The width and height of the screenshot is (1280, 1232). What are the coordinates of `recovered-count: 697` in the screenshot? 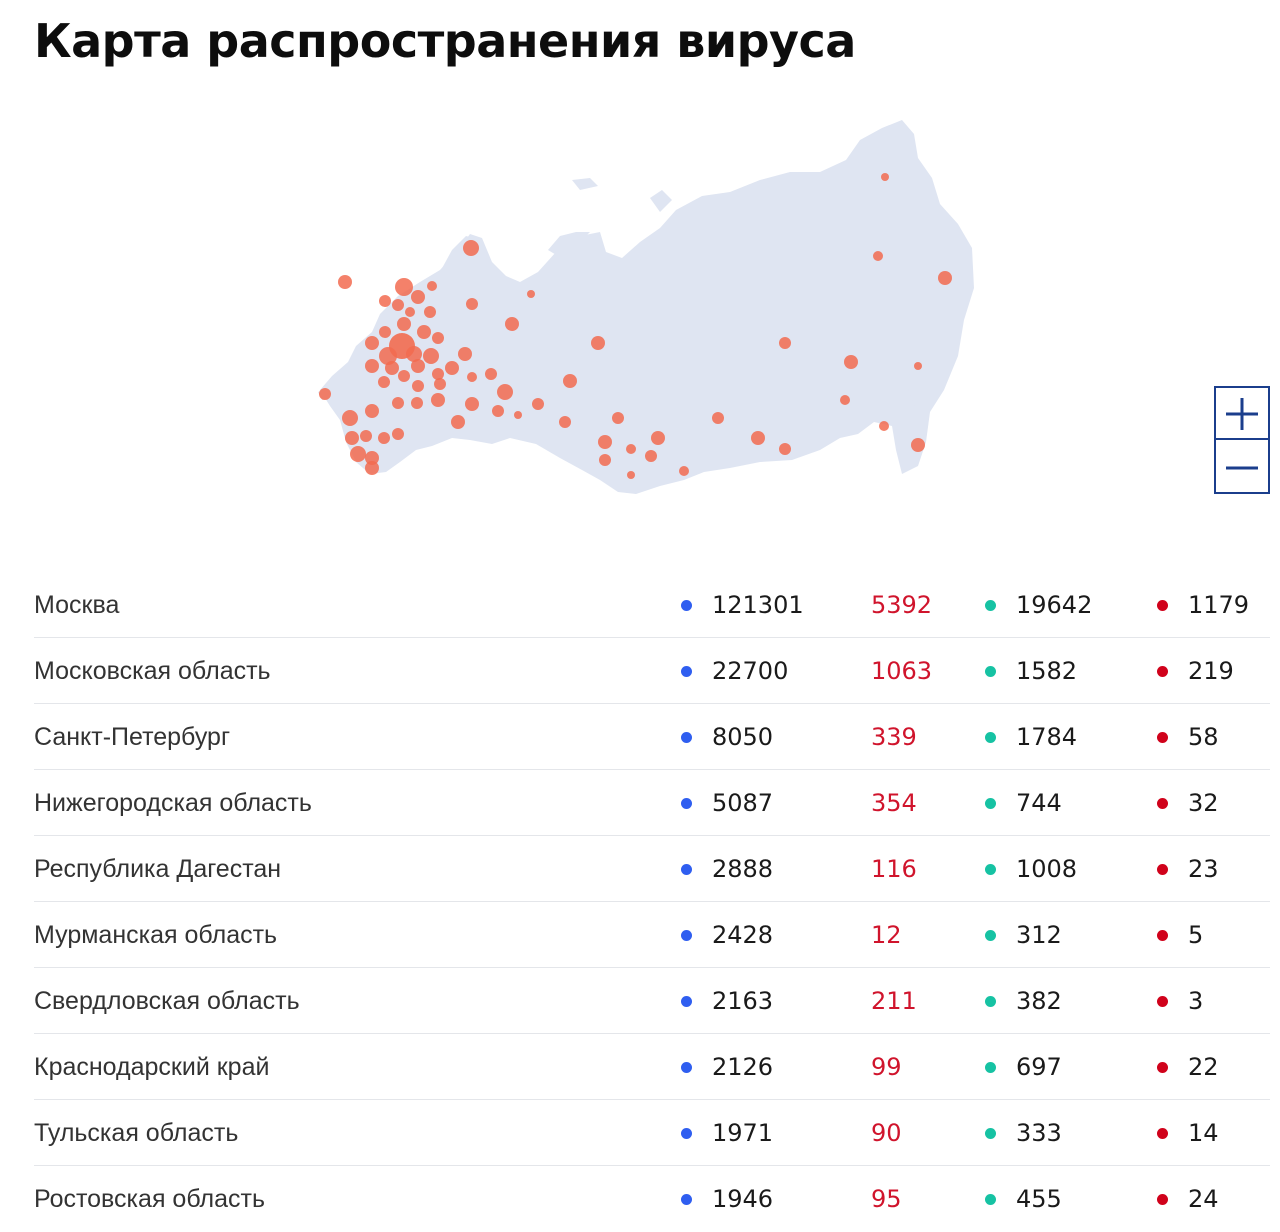 It's located at (1039, 1067).